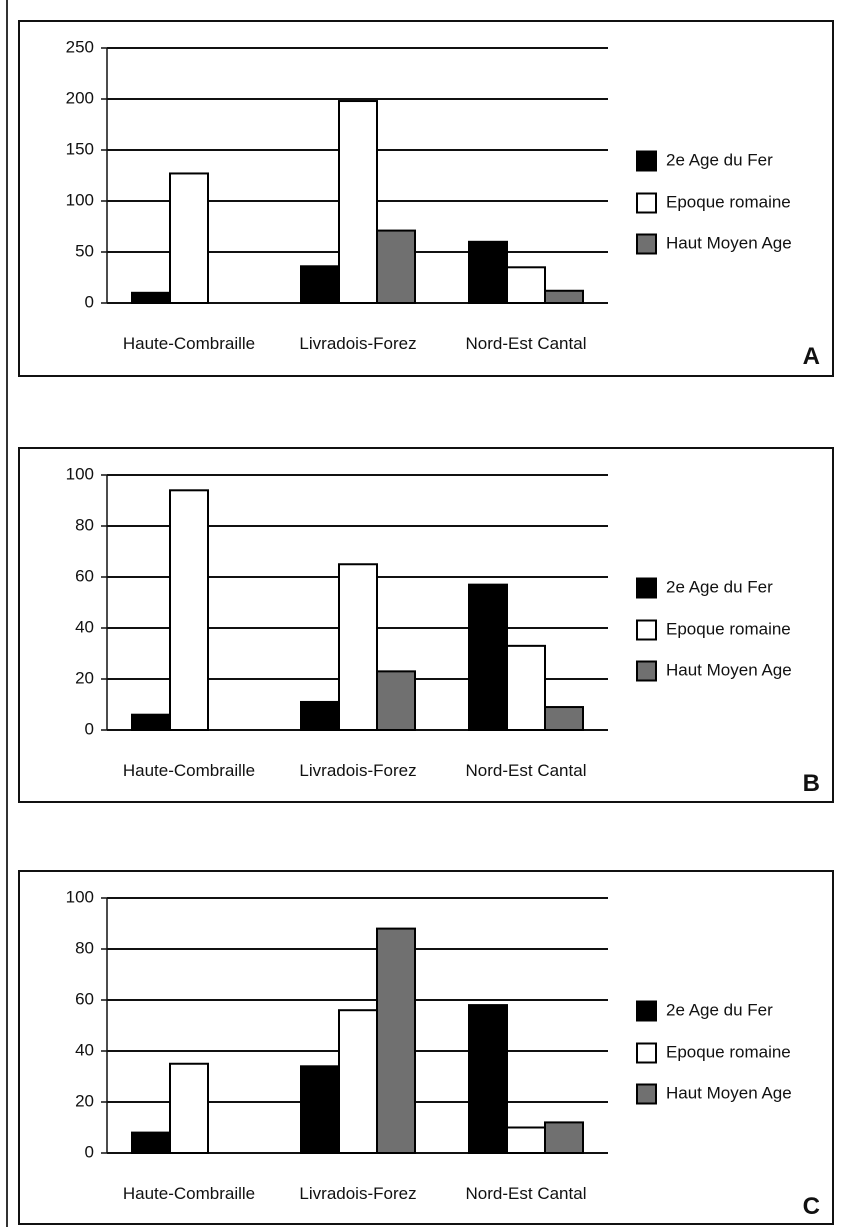  Describe the element at coordinates (811, 1206) in the screenshot. I see `panel-letter: C` at that location.